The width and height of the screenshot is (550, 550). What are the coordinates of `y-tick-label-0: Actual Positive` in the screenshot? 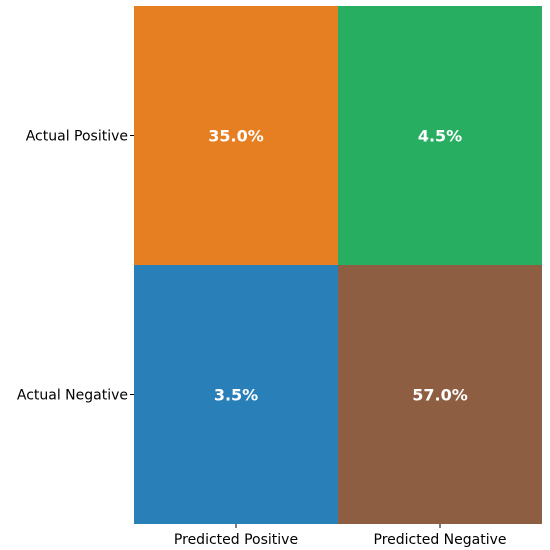 It's located at (77, 137).